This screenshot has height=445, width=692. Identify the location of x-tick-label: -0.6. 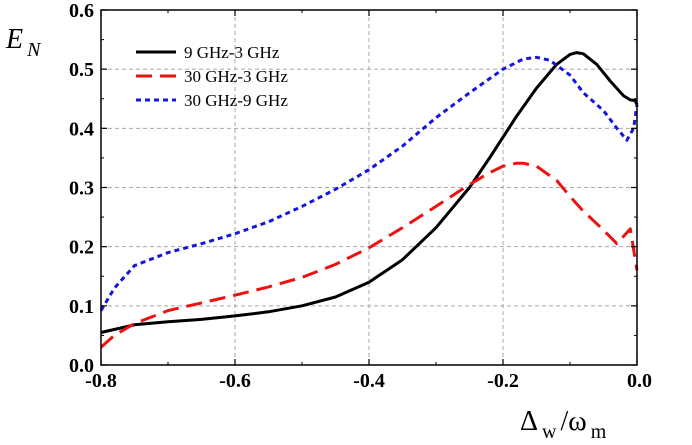
(235, 381).